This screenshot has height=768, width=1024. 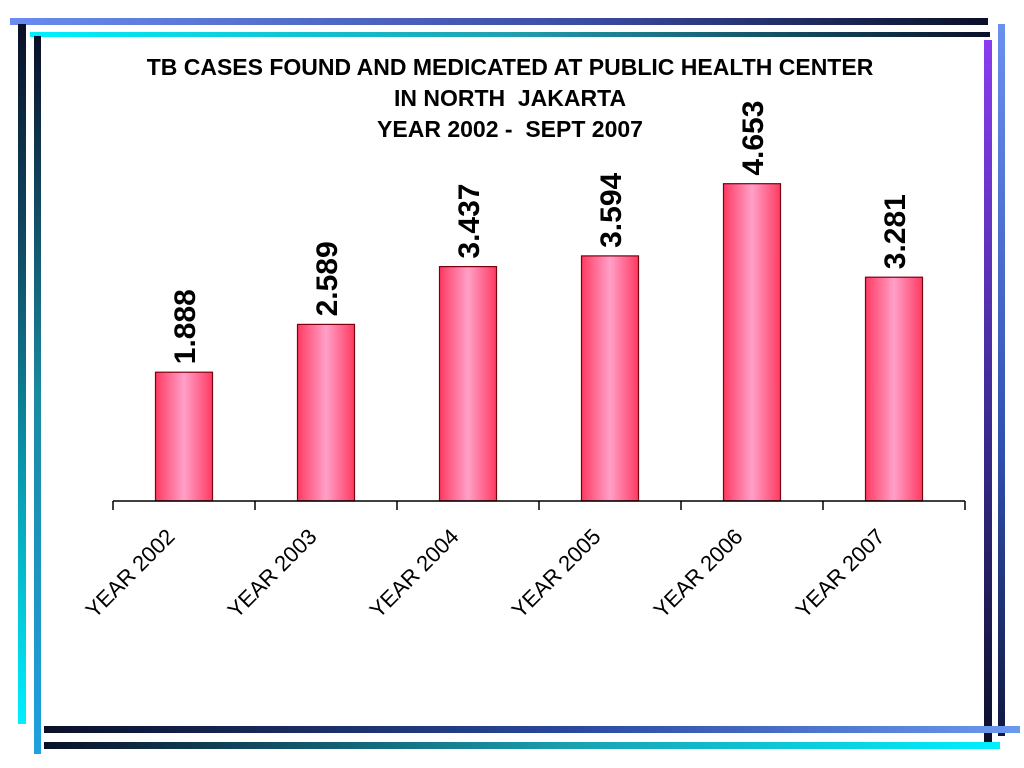 I want to click on data-label: 3.594, so click(x=611, y=210).